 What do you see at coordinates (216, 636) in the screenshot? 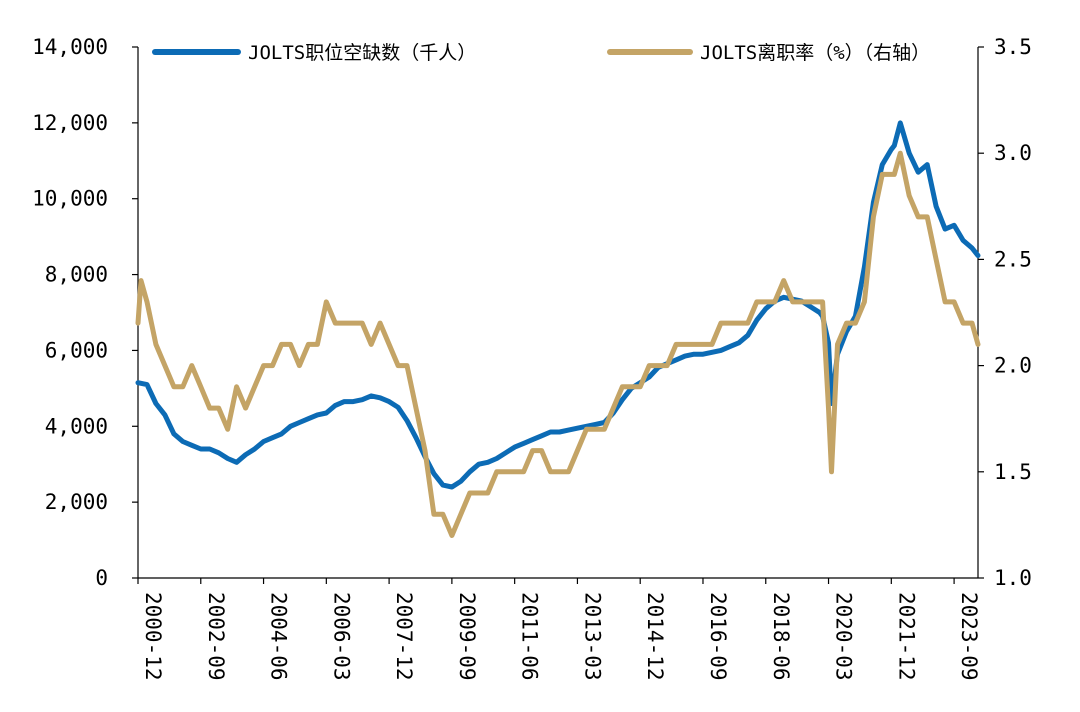
I see `x-tick-label: 2002-09` at bounding box center [216, 636].